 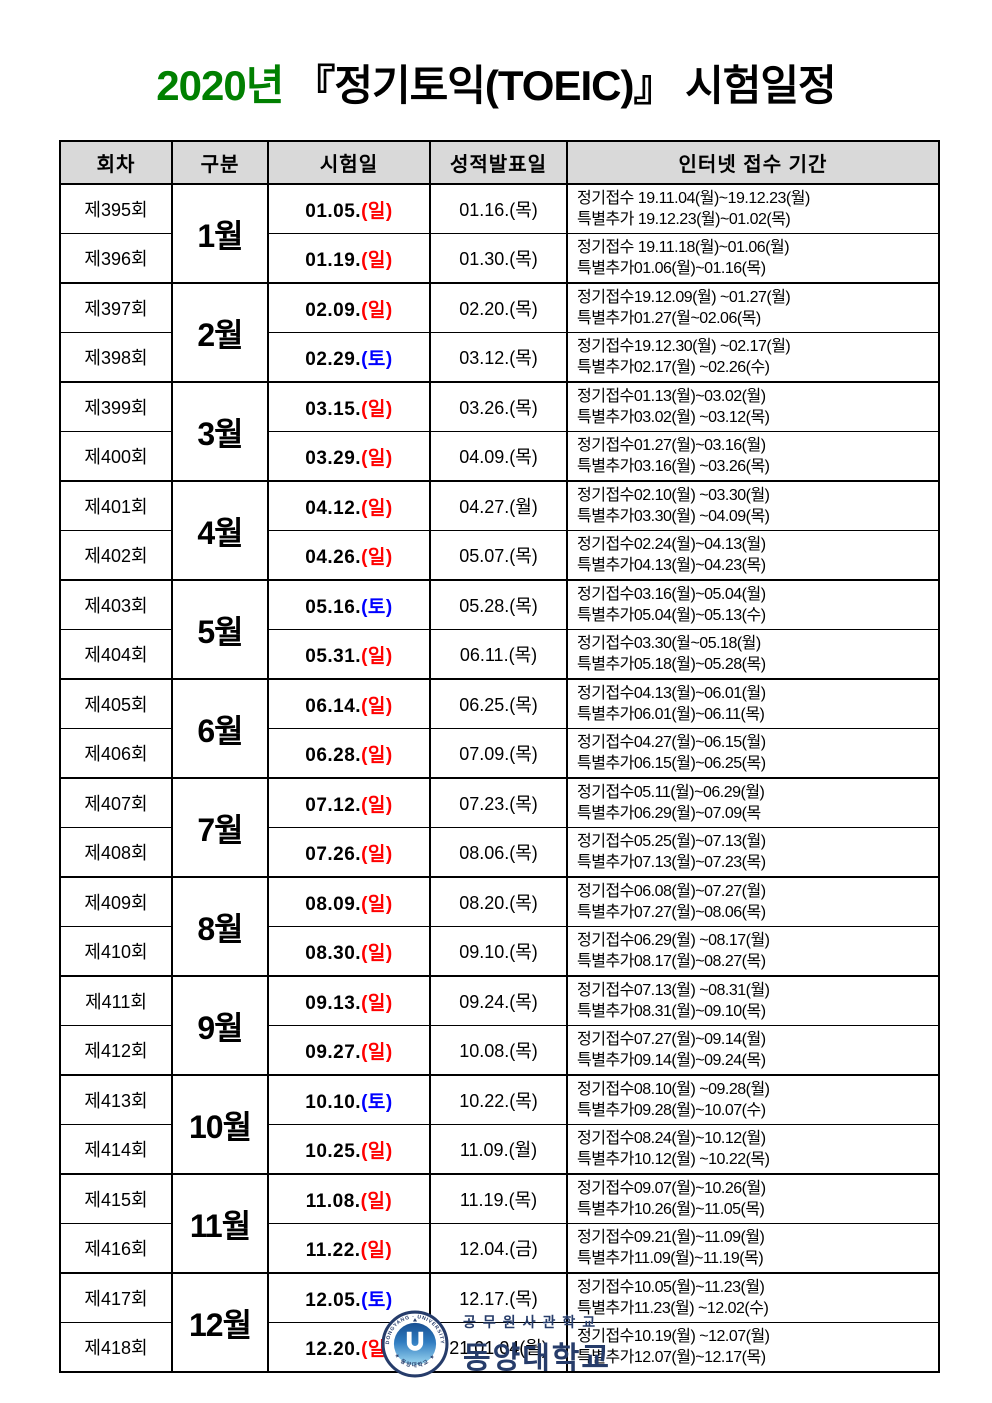 What do you see at coordinates (499, 162) in the screenshot?
I see `table-header: 회차 구분 시험일 성적발표일 인터넷 접수 기간` at bounding box center [499, 162].